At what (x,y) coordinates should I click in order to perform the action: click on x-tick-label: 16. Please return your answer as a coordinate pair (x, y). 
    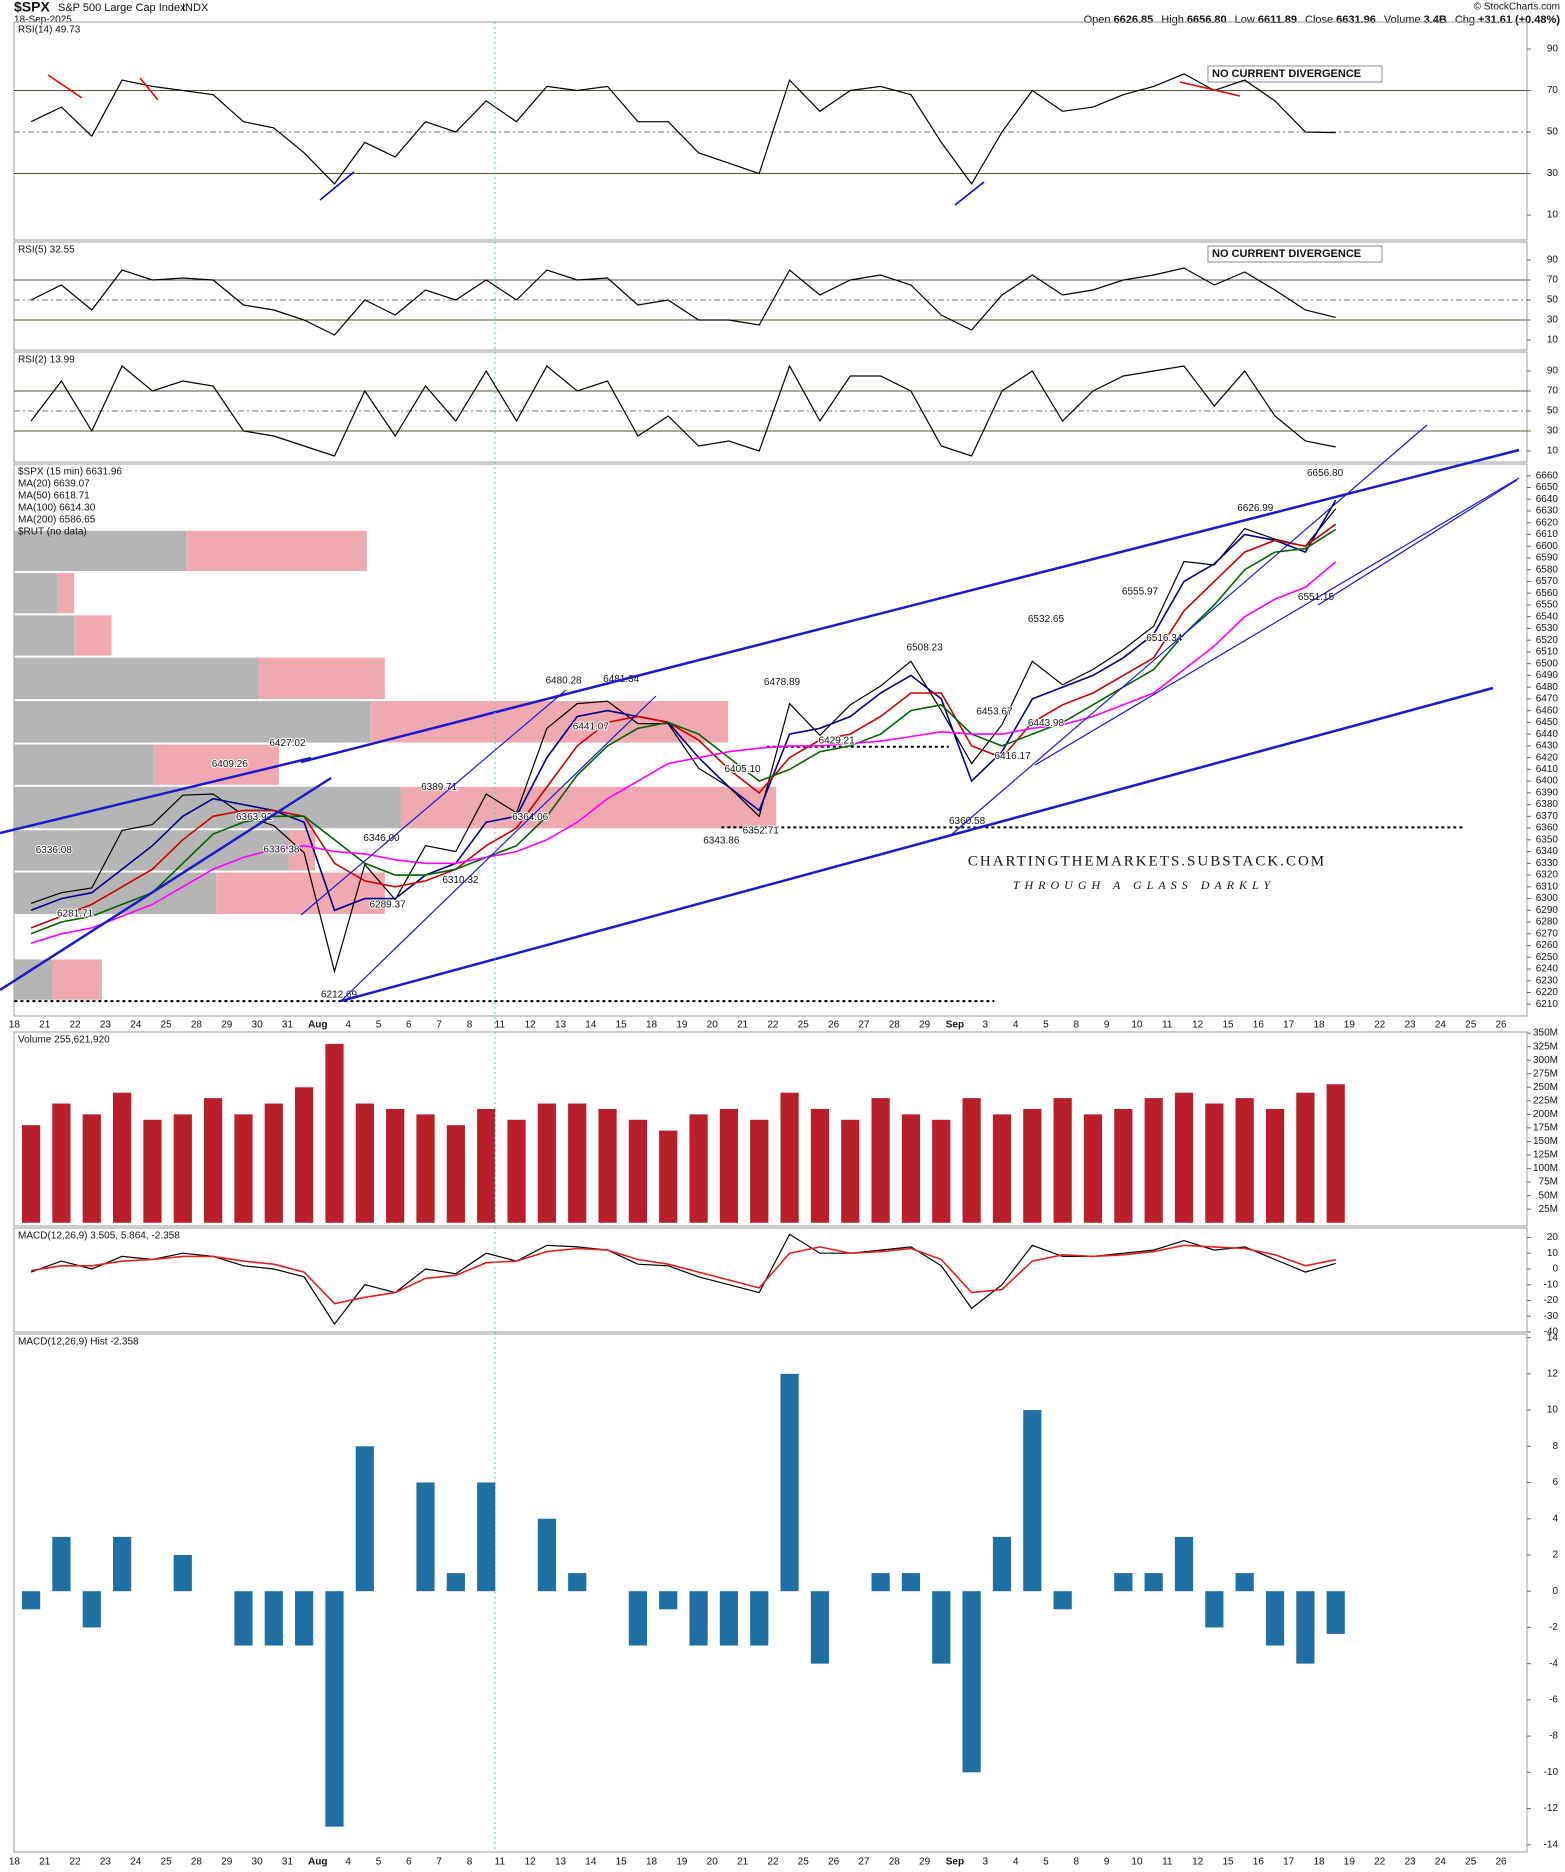
    Looking at the image, I should click on (1259, 1025).